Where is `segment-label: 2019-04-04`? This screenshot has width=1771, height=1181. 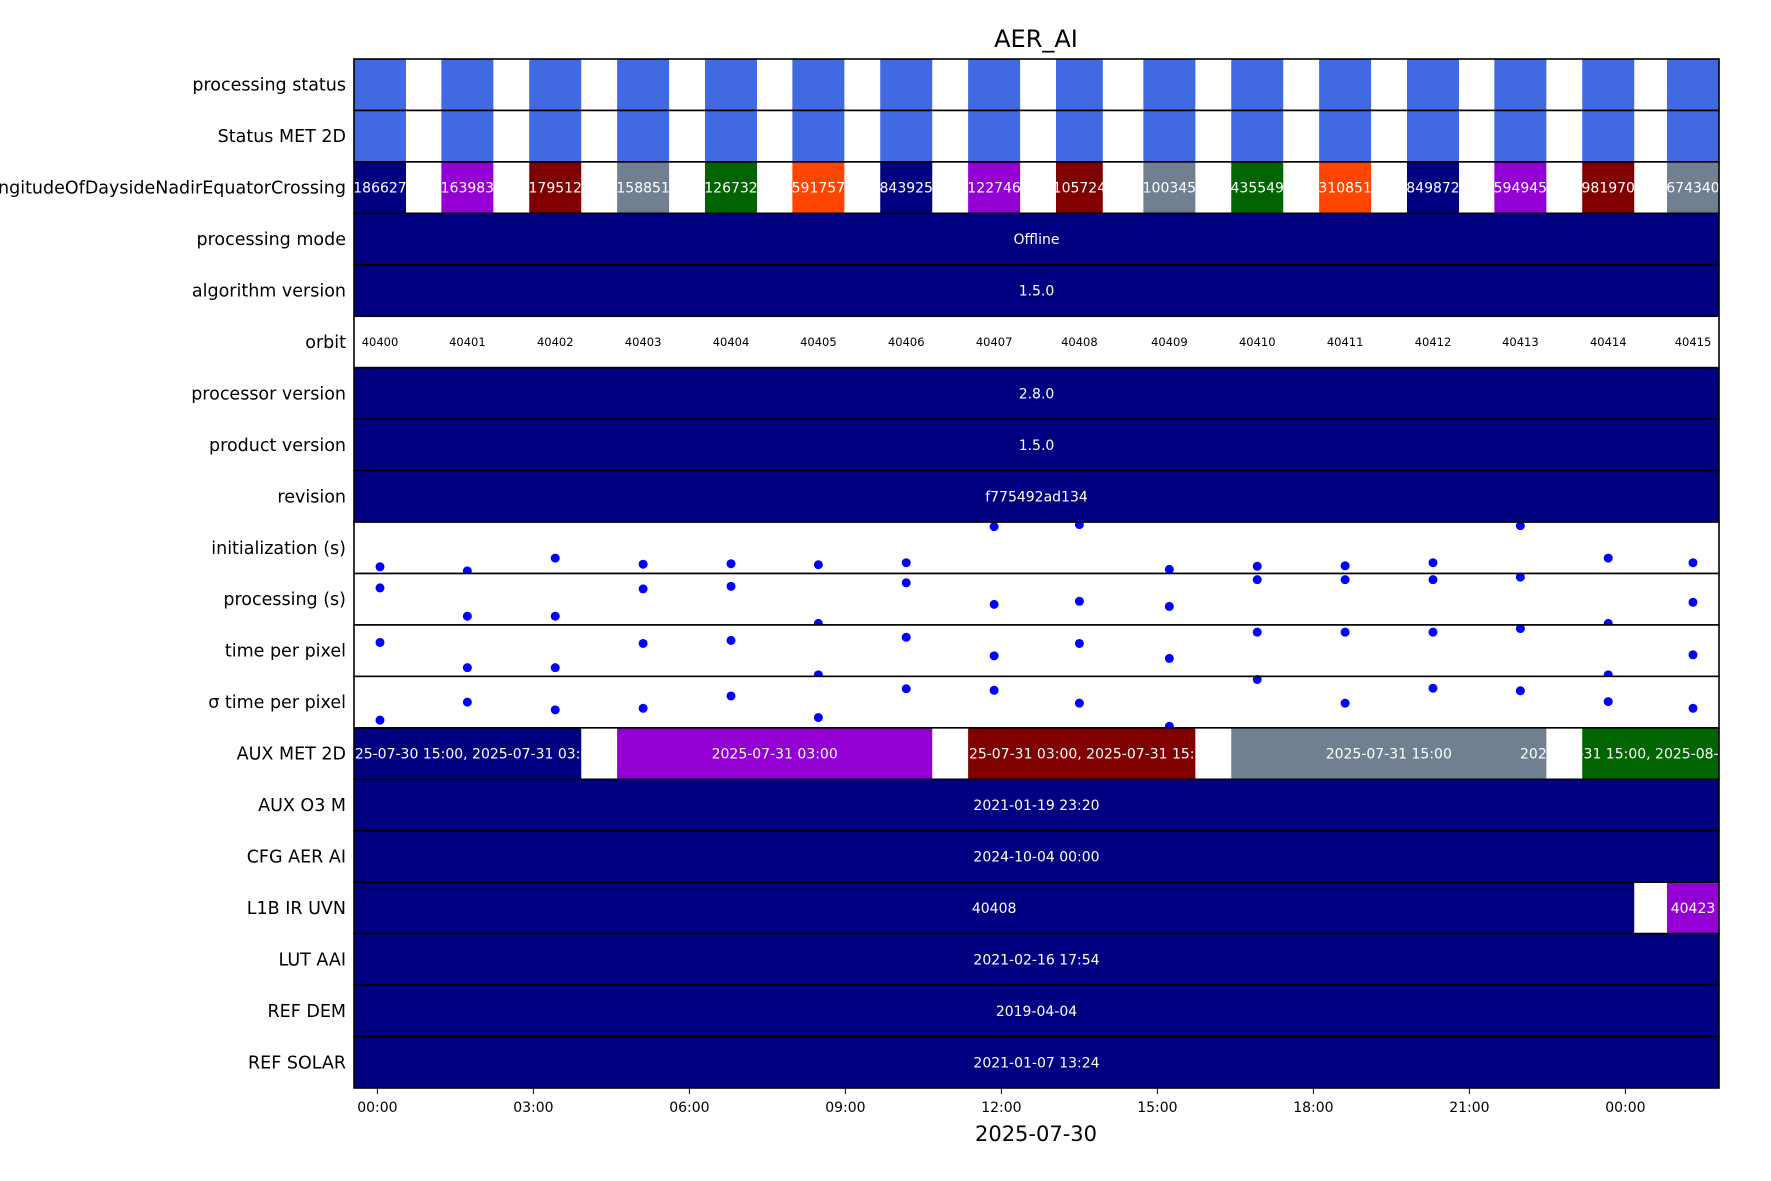 segment-label: 2019-04-04 is located at coordinates (1036, 1012).